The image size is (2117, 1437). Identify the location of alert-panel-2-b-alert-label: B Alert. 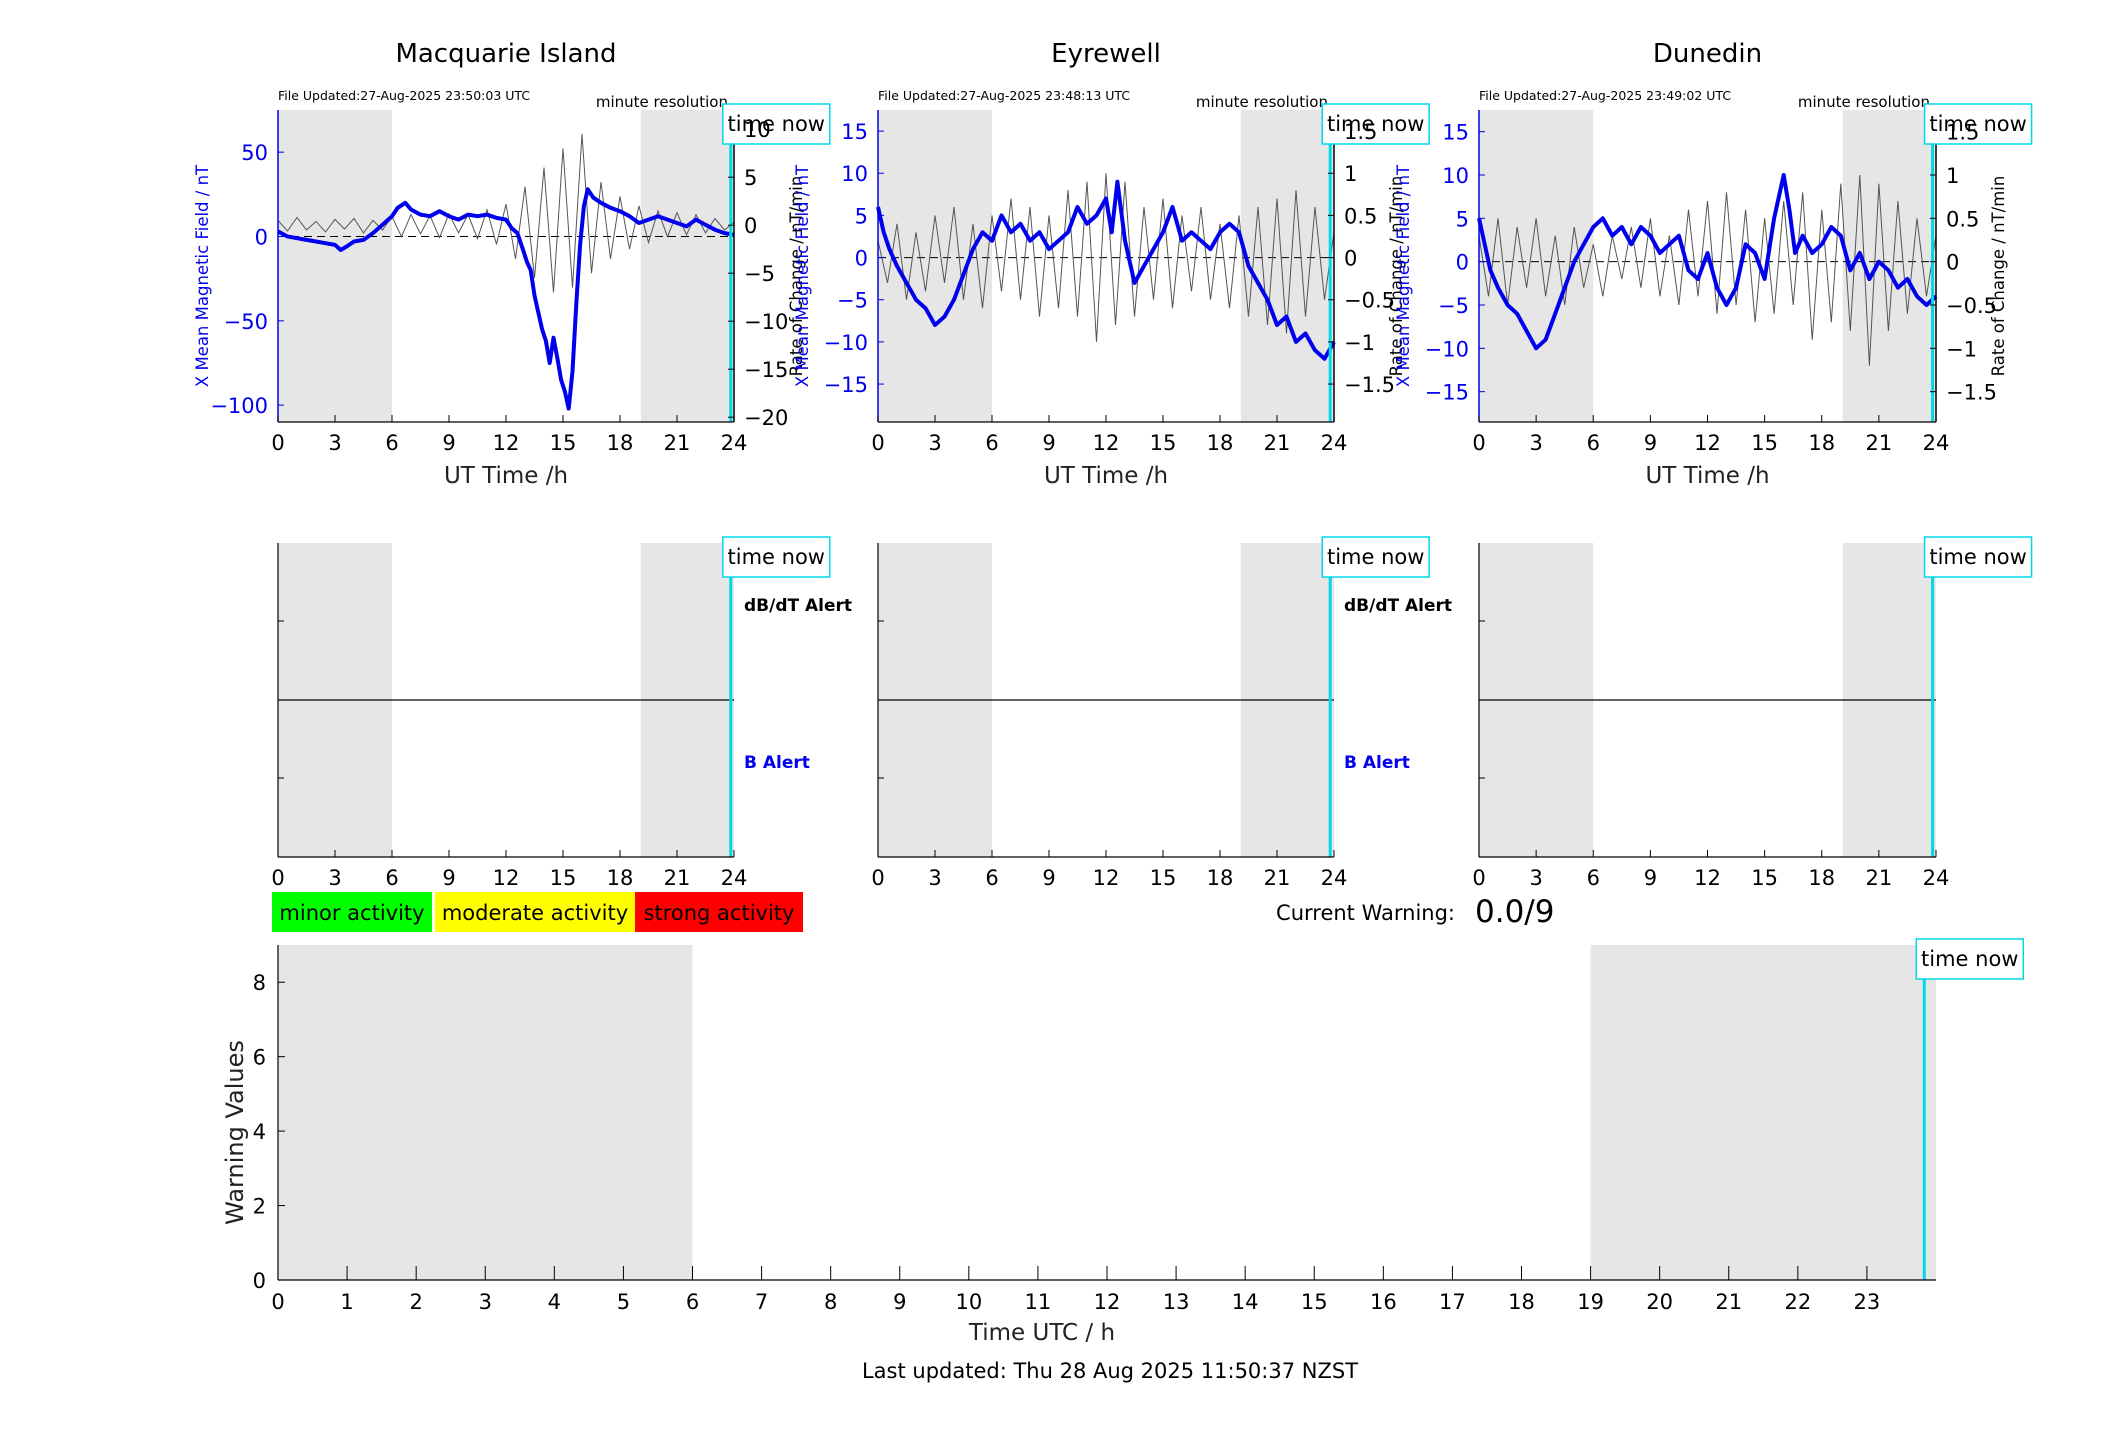
(1377, 763).